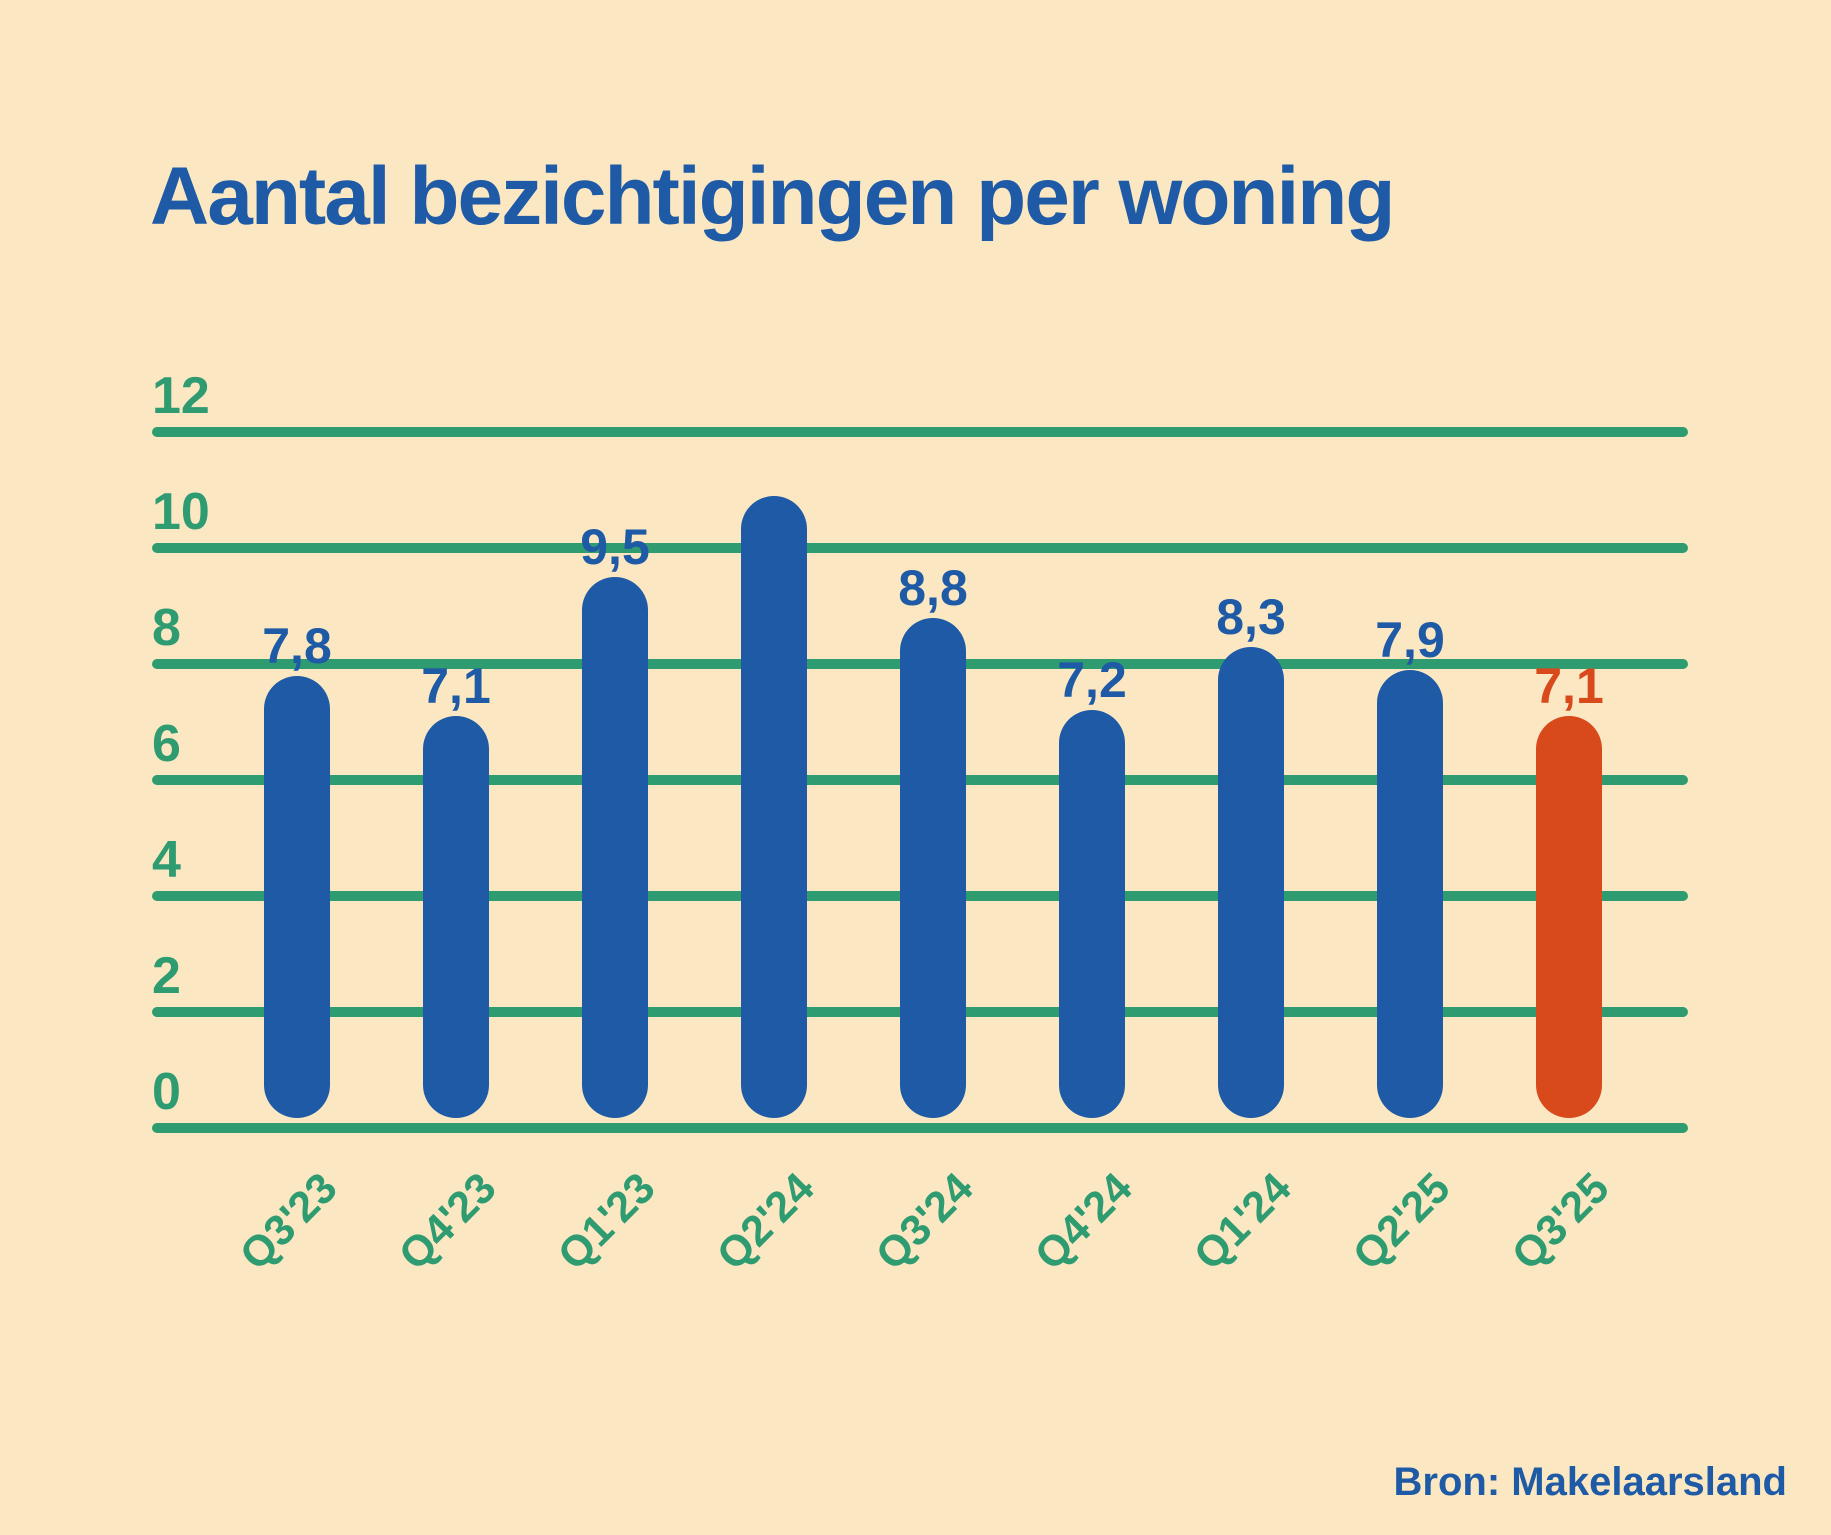 The width and height of the screenshot is (1831, 1535). I want to click on x-tick-q1-23: Q1'23, so click(606, 1221).